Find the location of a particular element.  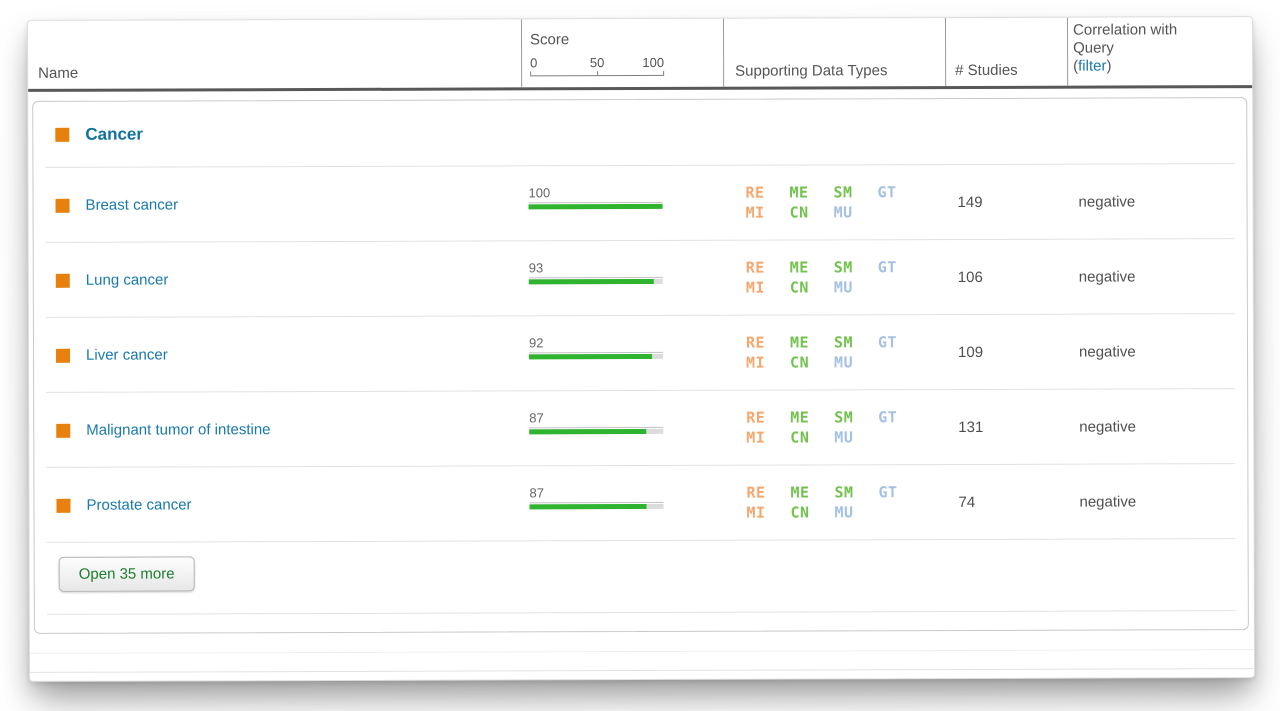

score-value: 100 is located at coordinates (595, 194).